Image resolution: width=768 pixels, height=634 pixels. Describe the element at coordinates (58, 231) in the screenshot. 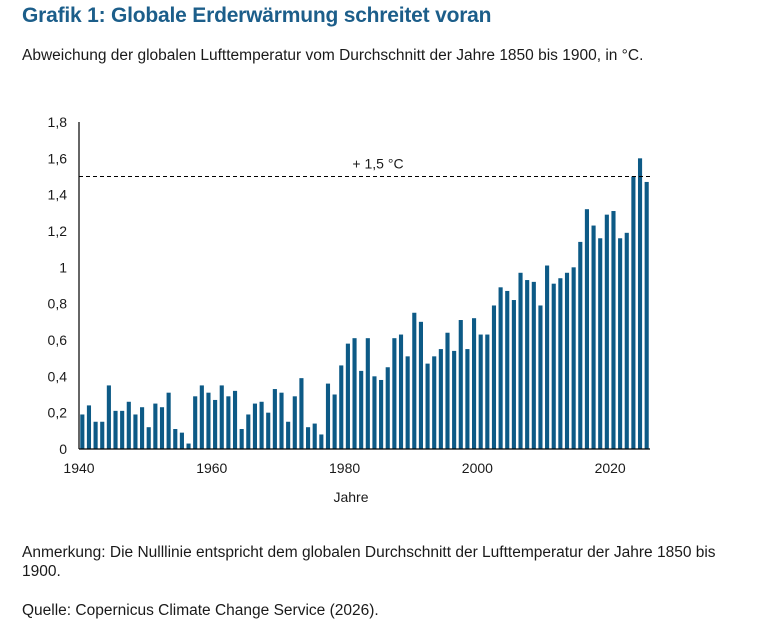

I see `y-tick-label: 1,2` at that location.